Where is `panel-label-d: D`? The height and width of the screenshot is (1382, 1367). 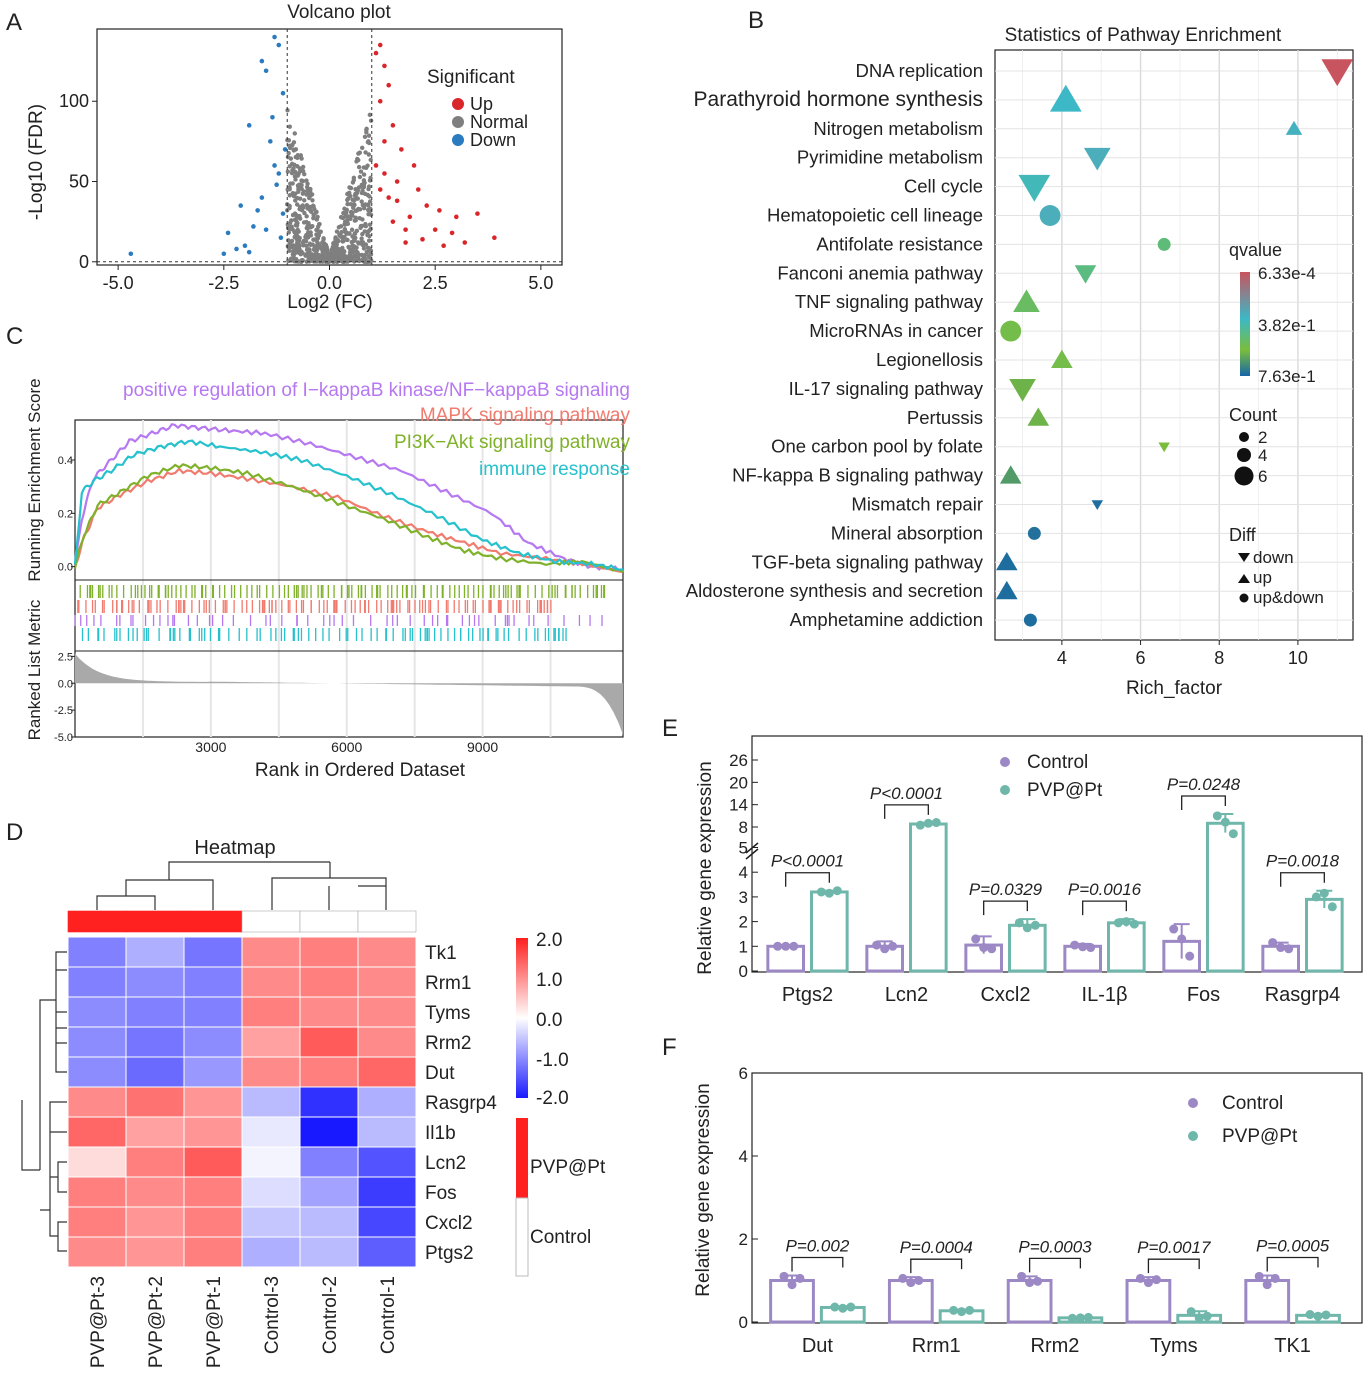 panel-label-d: D is located at coordinates (14, 832).